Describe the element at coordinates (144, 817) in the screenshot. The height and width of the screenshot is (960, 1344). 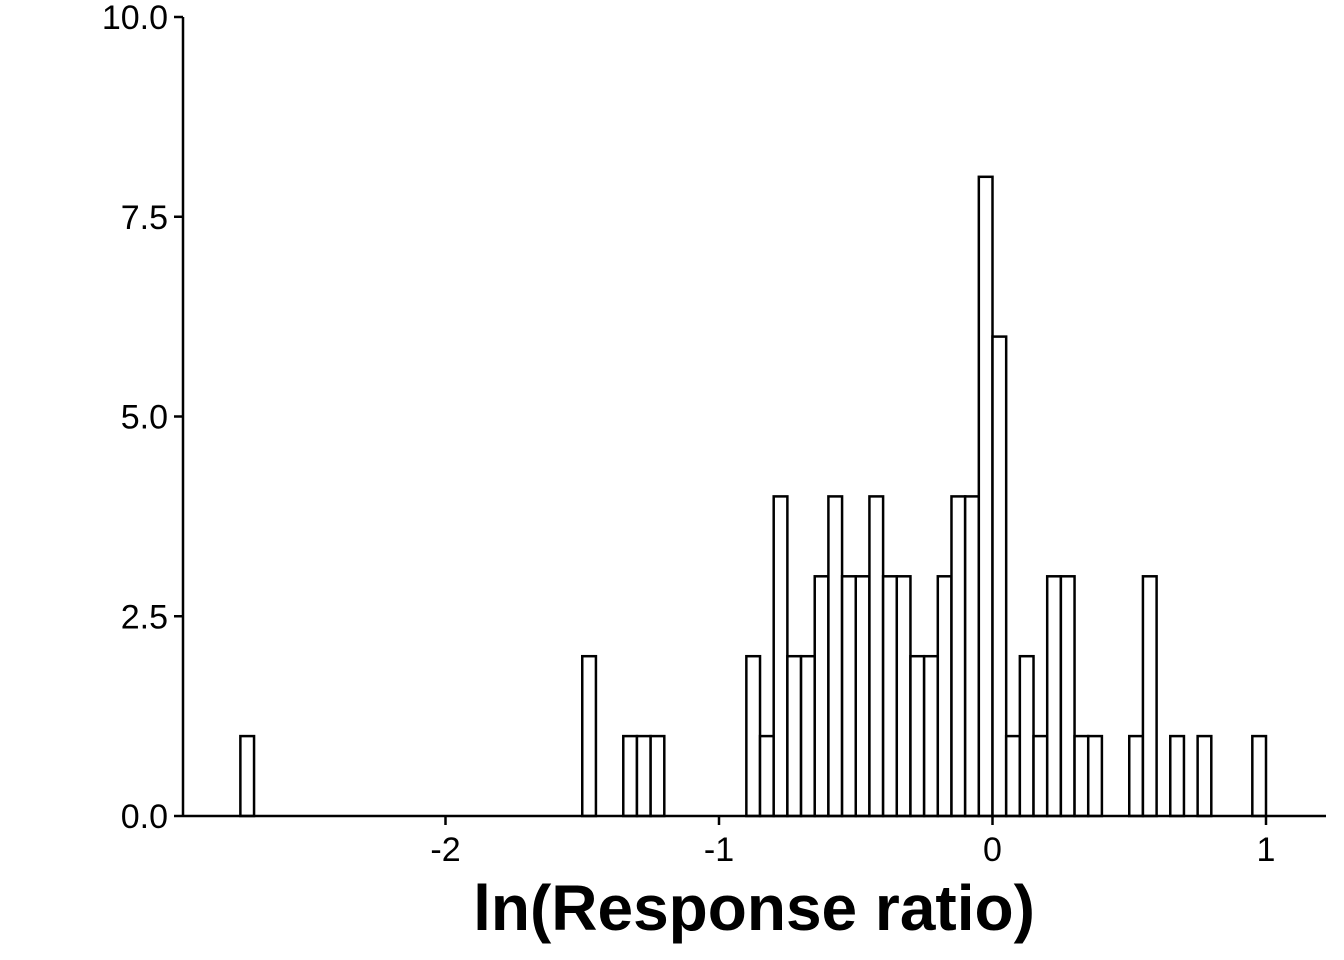
I see `y-tick-label: 0.0` at that location.